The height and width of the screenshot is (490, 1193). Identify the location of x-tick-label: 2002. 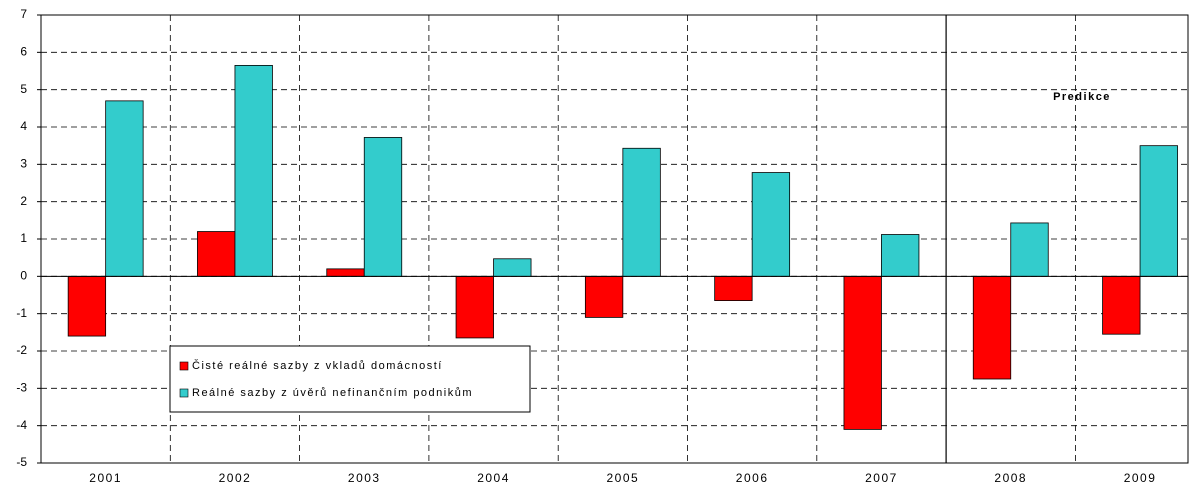
(235, 478).